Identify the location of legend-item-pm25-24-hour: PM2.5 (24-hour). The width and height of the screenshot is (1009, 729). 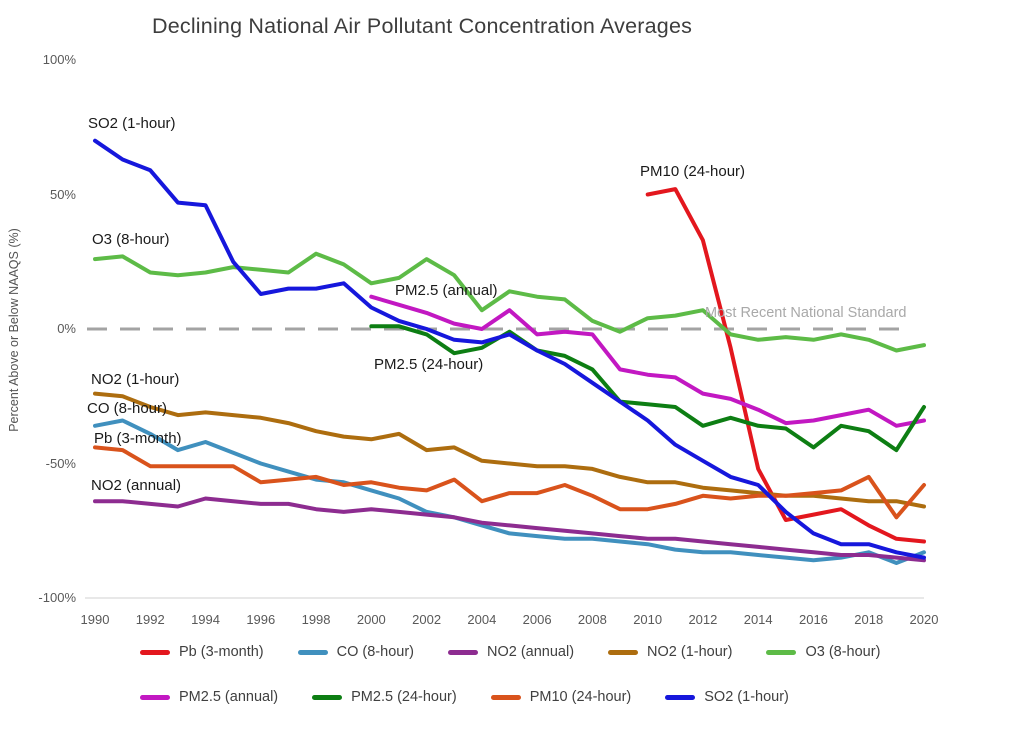
(384, 697).